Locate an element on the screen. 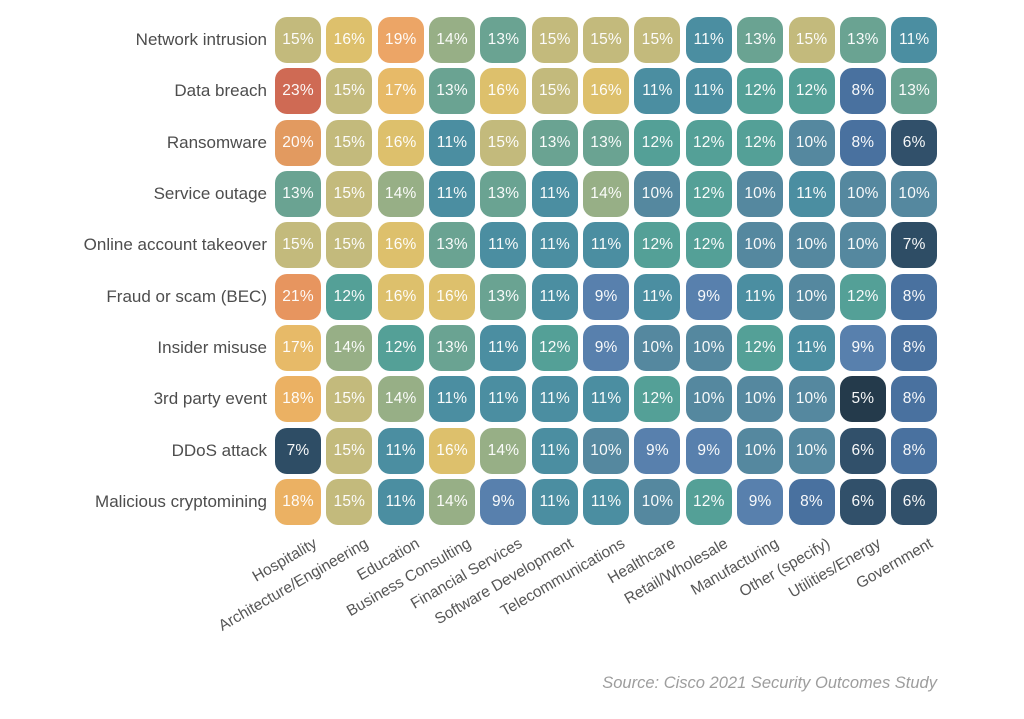 This screenshot has width=1024, height=719. y-axis-label: 3rd party event is located at coordinates (210, 399).